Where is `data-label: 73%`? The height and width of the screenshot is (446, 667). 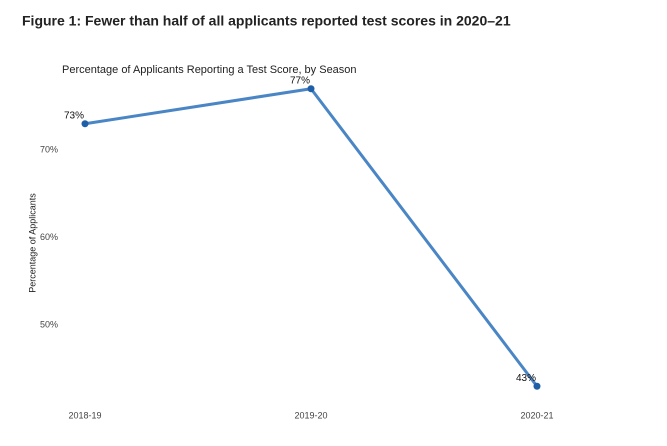 data-label: 73% is located at coordinates (74, 115).